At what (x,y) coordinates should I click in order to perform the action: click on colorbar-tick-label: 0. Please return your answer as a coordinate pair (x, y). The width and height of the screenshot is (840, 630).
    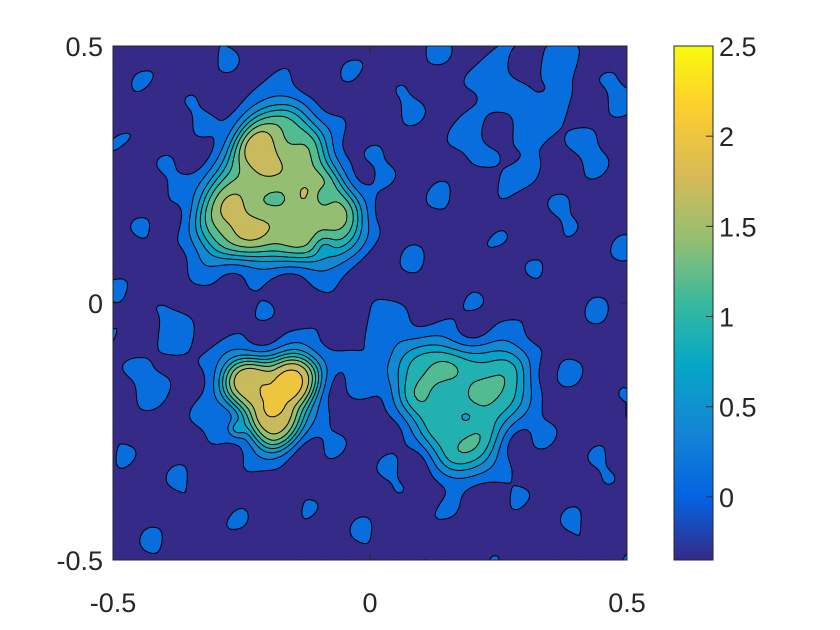
    Looking at the image, I should click on (726, 498).